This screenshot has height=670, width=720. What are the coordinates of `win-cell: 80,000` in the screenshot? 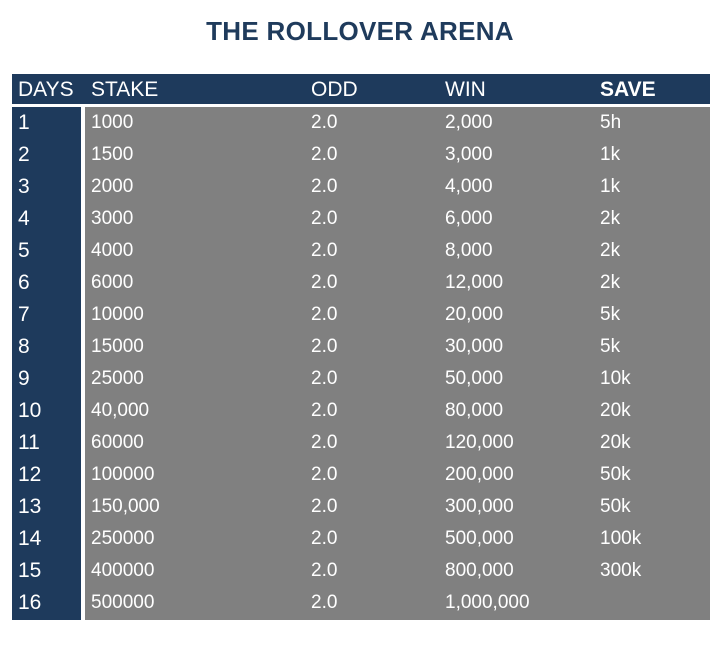 It's located at (474, 410).